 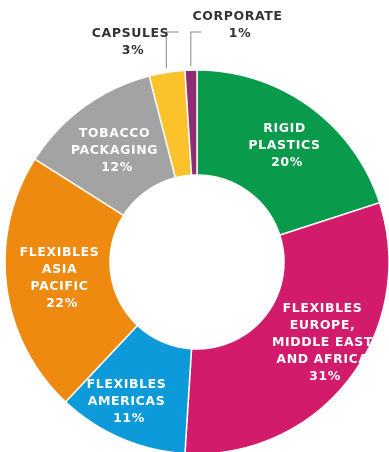 What do you see at coordinates (323, 307) in the screenshot?
I see `label-emea-line-1: FLEXIBLES` at bounding box center [323, 307].